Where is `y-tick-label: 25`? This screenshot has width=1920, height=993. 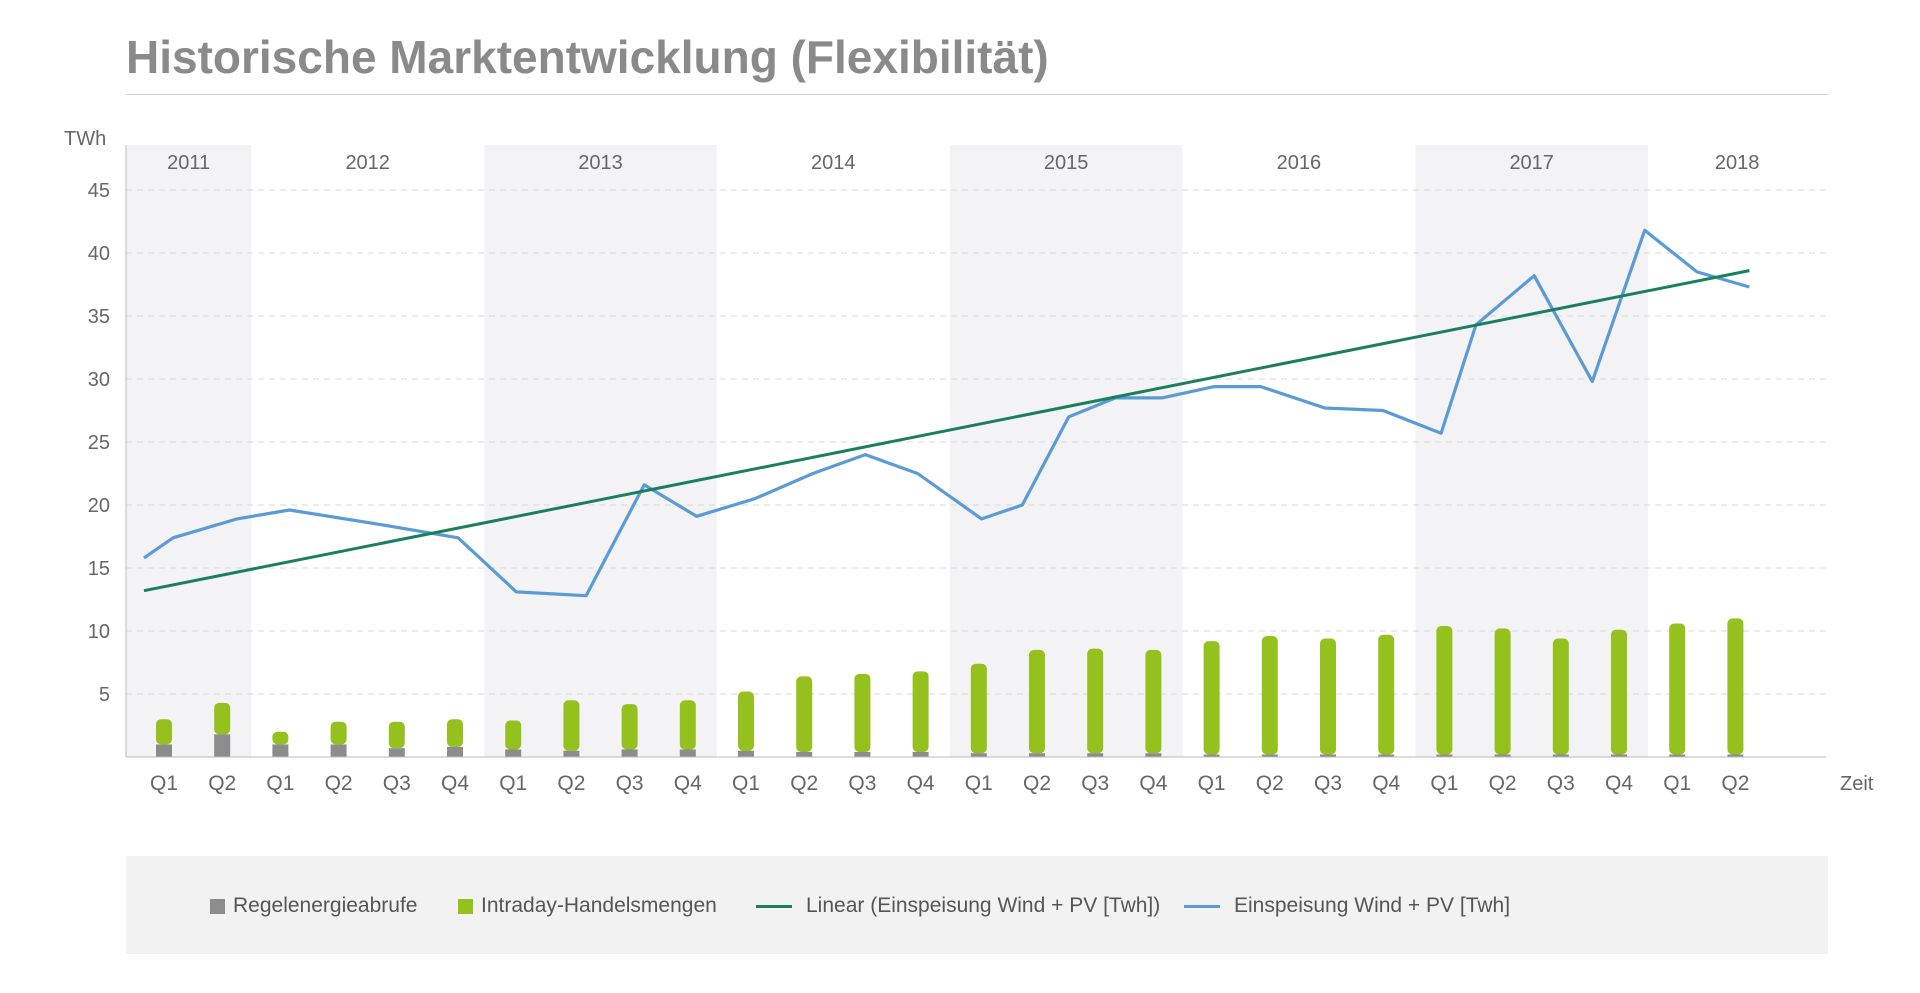
y-tick-label: 25 is located at coordinates (99, 443).